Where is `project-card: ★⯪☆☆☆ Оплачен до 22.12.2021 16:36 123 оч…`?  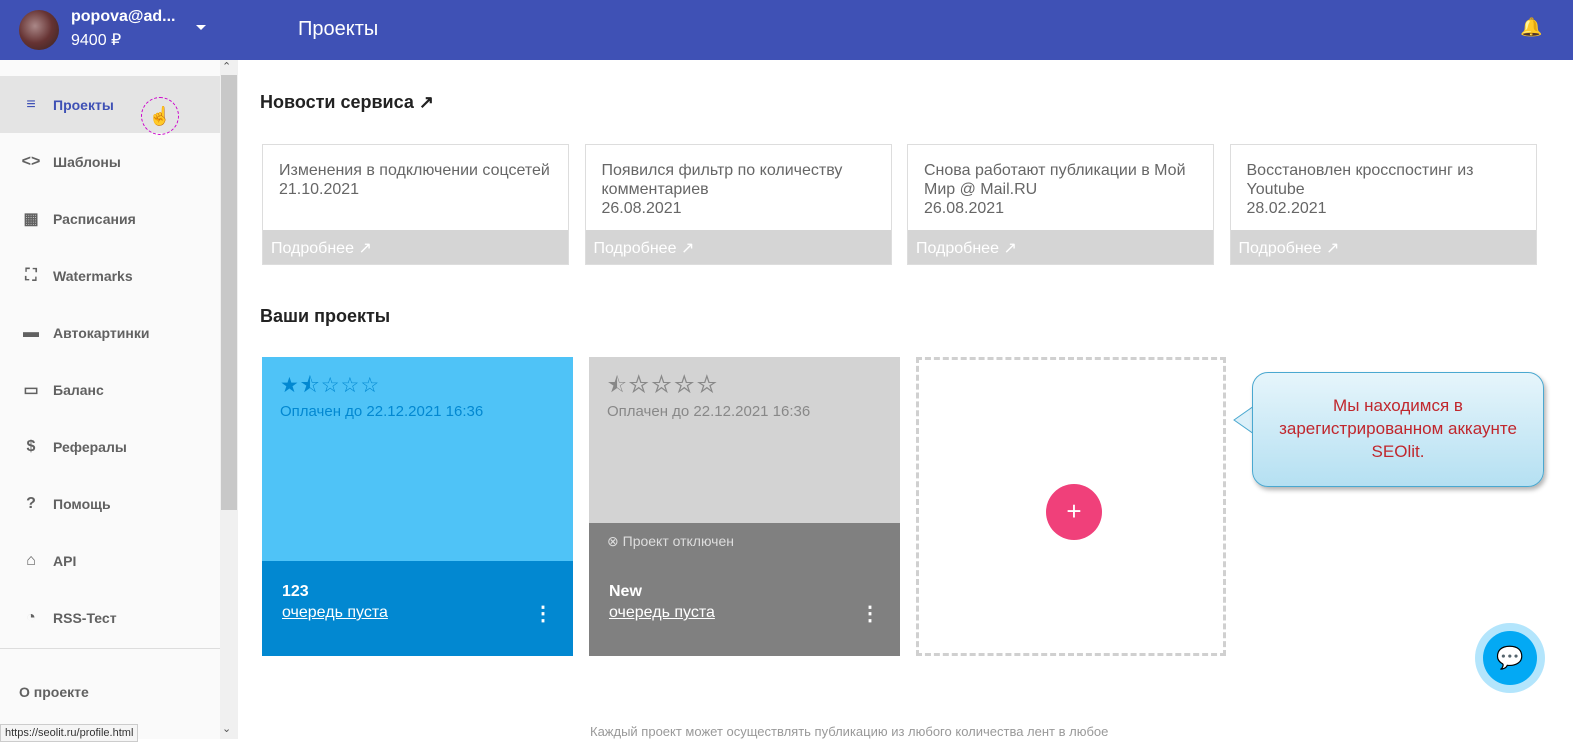 project-card: ★⯪☆☆☆ Оплачен до 22.12.2021 16:36 123 оч… is located at coordinates (417, 506).